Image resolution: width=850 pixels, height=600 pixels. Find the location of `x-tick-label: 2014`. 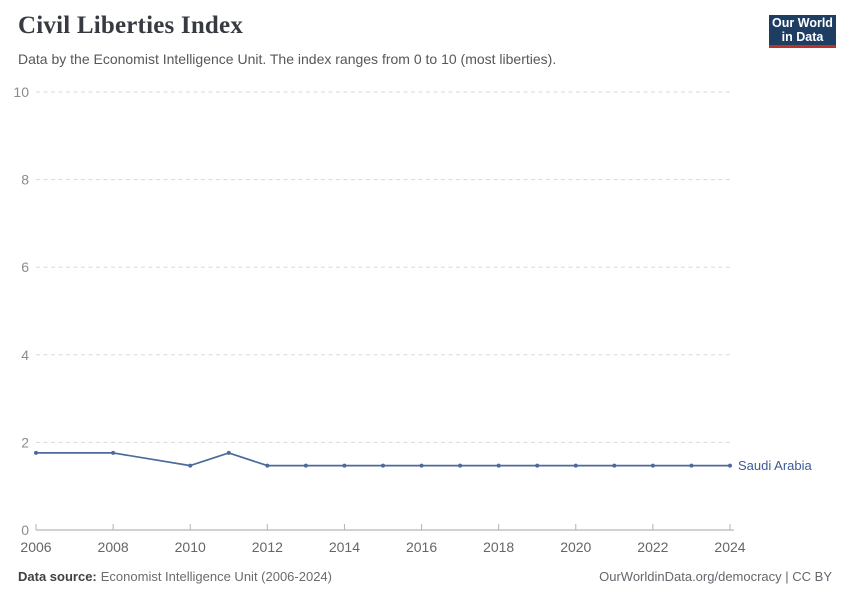

x-tick-label: 2014 is located at coordinates (344, 547).